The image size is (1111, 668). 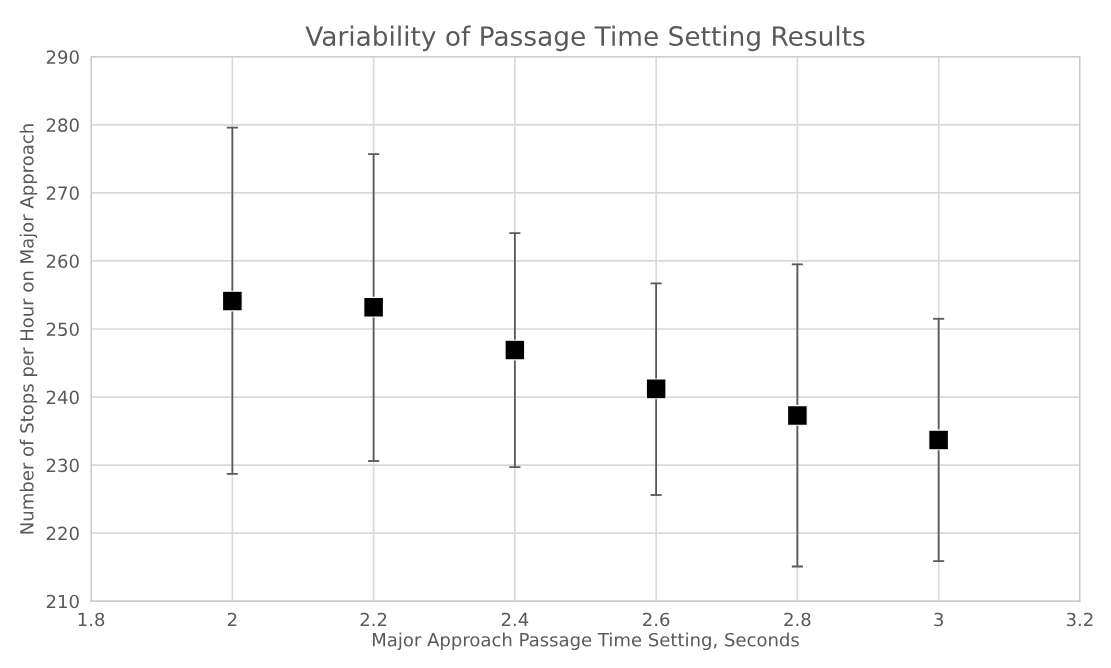 I want to click on y-tick-label: 240, so click(x=62, y=397).